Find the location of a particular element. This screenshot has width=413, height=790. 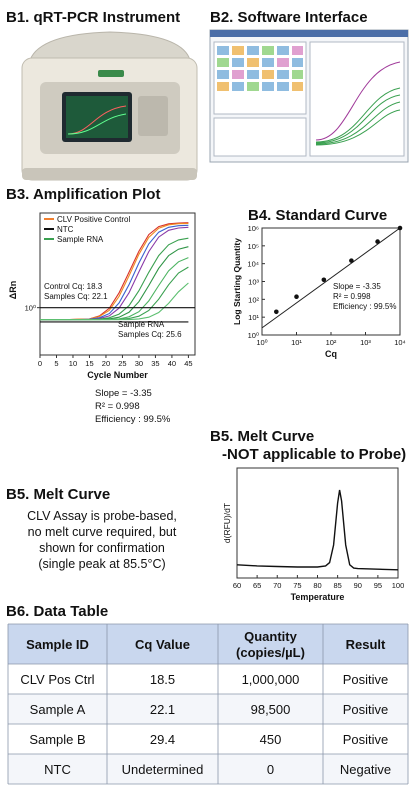

note-line: no melt curve required, but is located at coordinates (102, 532).